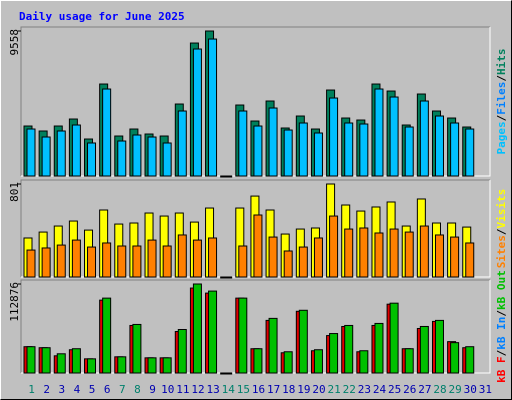 This screenshot has width=512, height=400. I want to click on x-tick-label: 6, so click(107, 389).